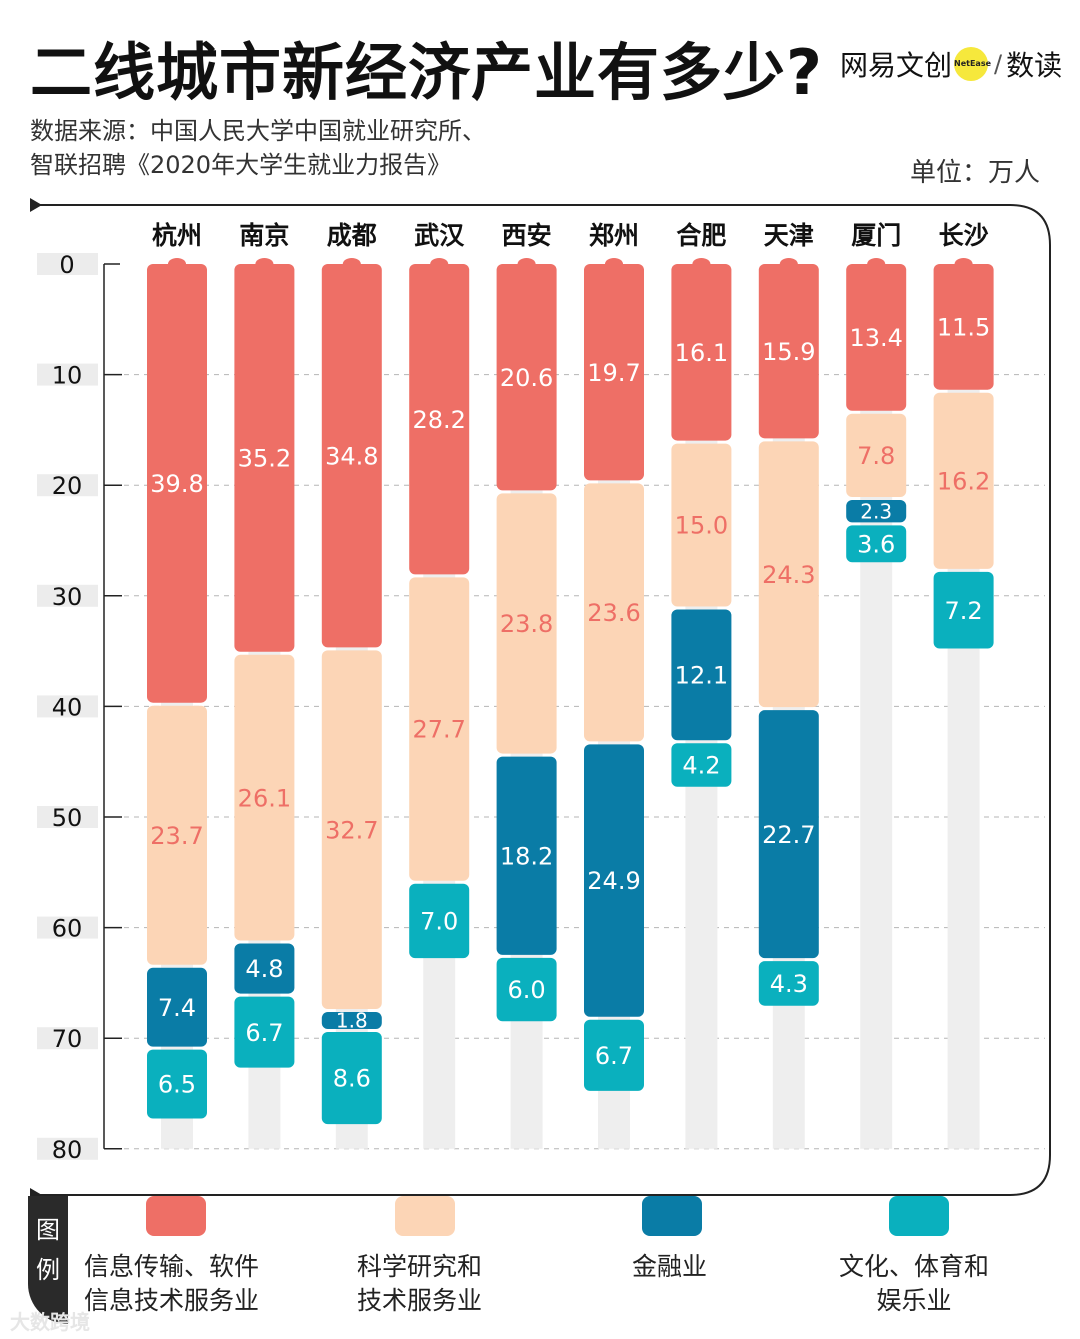  What do you see at coordinates (789, 984) in the screenshot?
I see `bar-value-label: 4.3` at bounding box center [789, 984].